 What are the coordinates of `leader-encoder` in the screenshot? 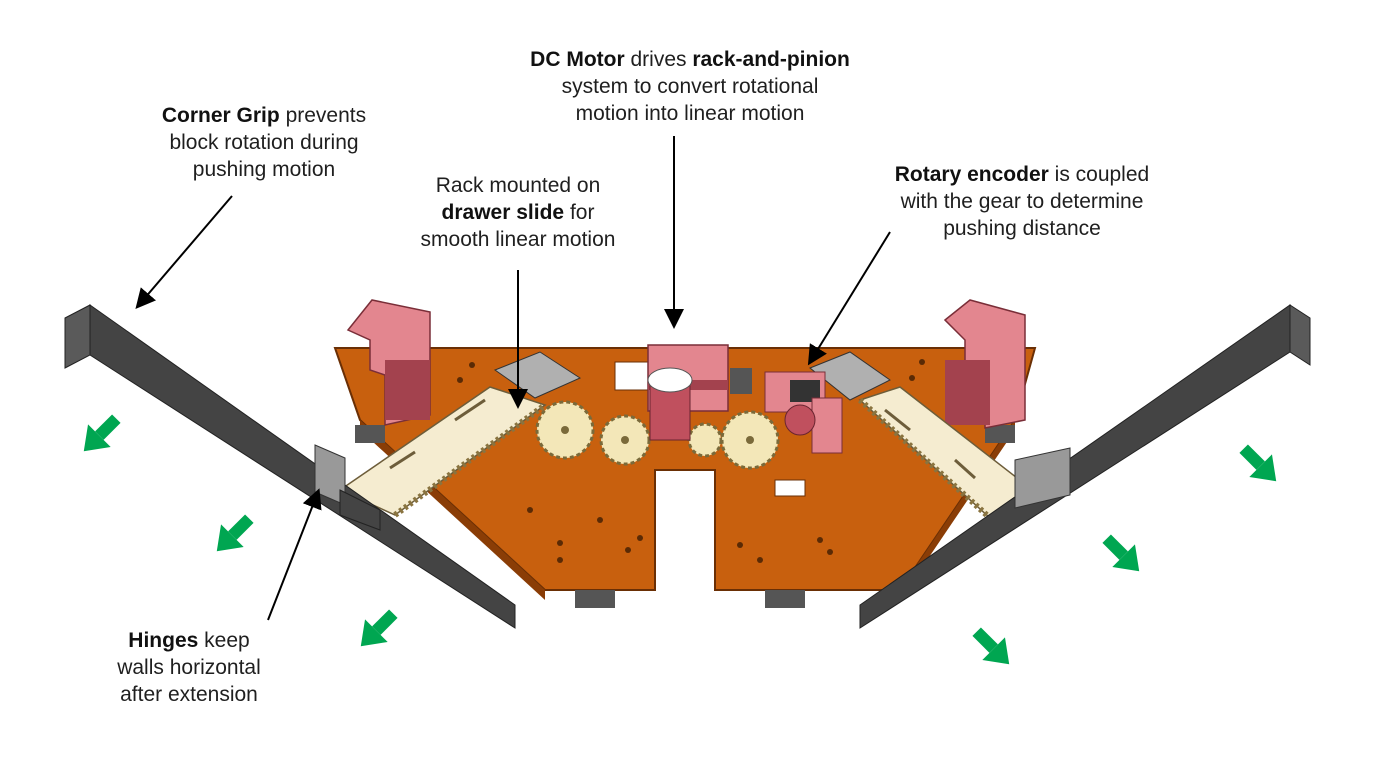 It's located at (849, 298).